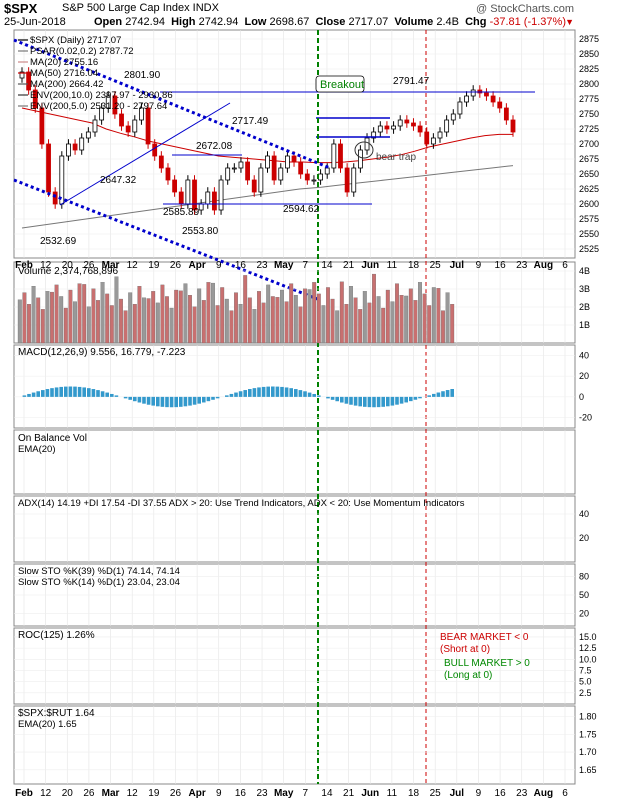 The width and height of the screenshot is (620, 800). Describe the element at coordinates (197, 265) in the screenshot. I see `x-tick-label-top: Apr` at that location.